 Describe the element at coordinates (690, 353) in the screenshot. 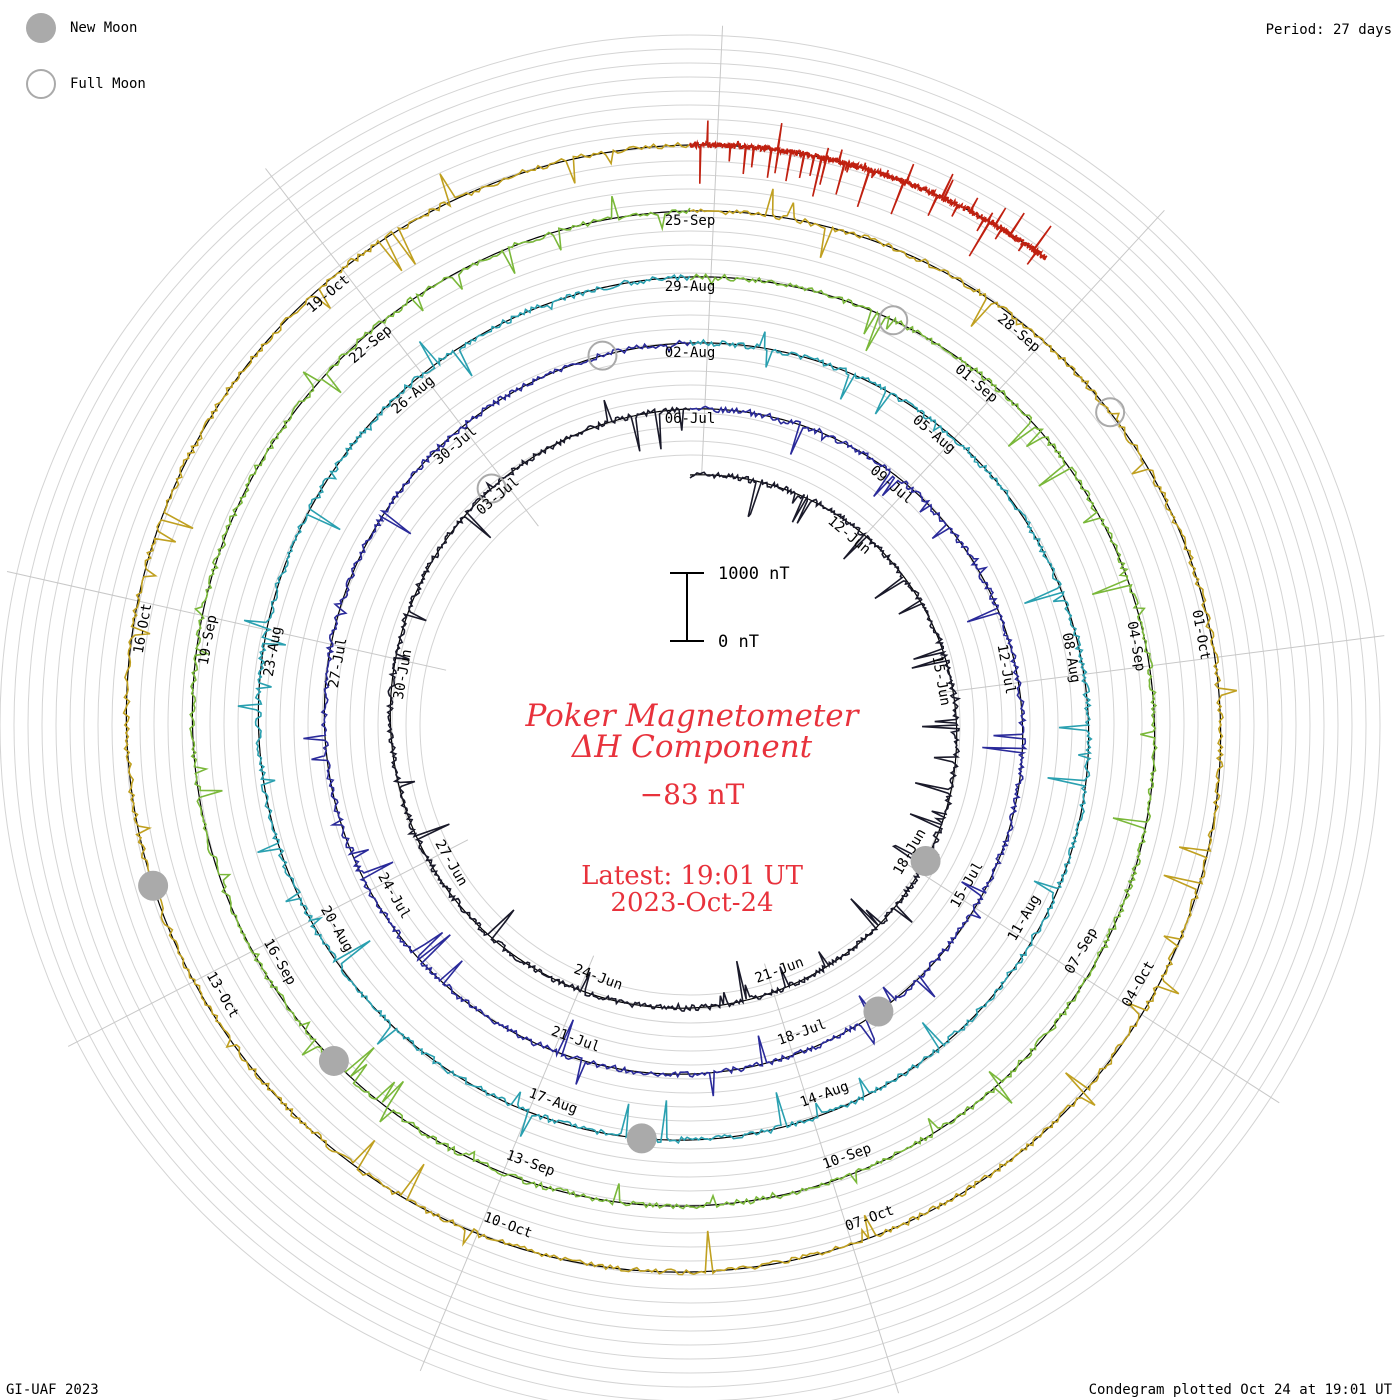

I see `date-label: 02-Aug` at that location.